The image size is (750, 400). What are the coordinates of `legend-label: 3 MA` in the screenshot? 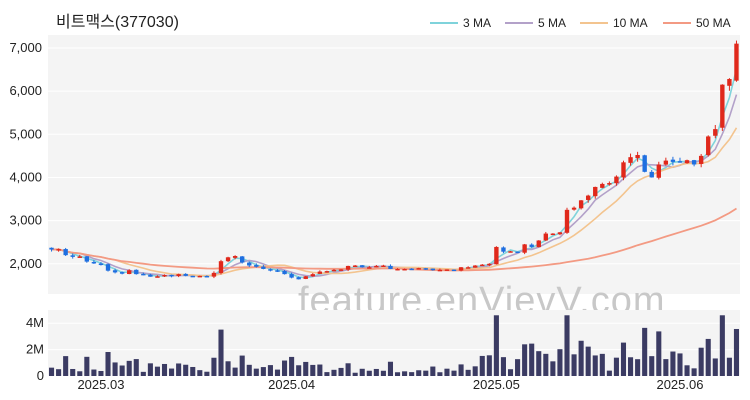 It's located at (477, 23).